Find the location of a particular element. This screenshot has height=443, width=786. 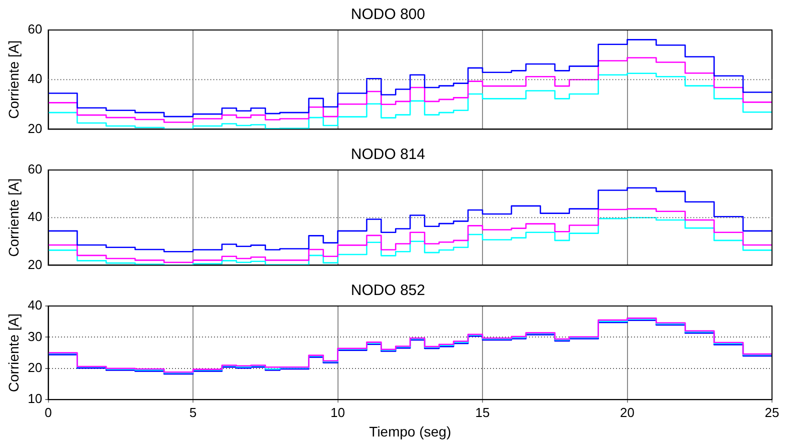

x-tick-label: 25 is located at coordinates (772, 412).